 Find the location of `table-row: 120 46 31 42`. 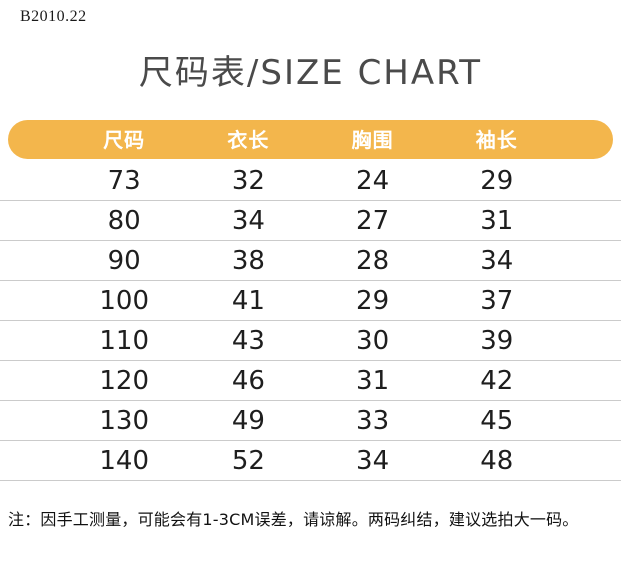

table-row: 120 46 31 42 is located at coordinates (310, 381).